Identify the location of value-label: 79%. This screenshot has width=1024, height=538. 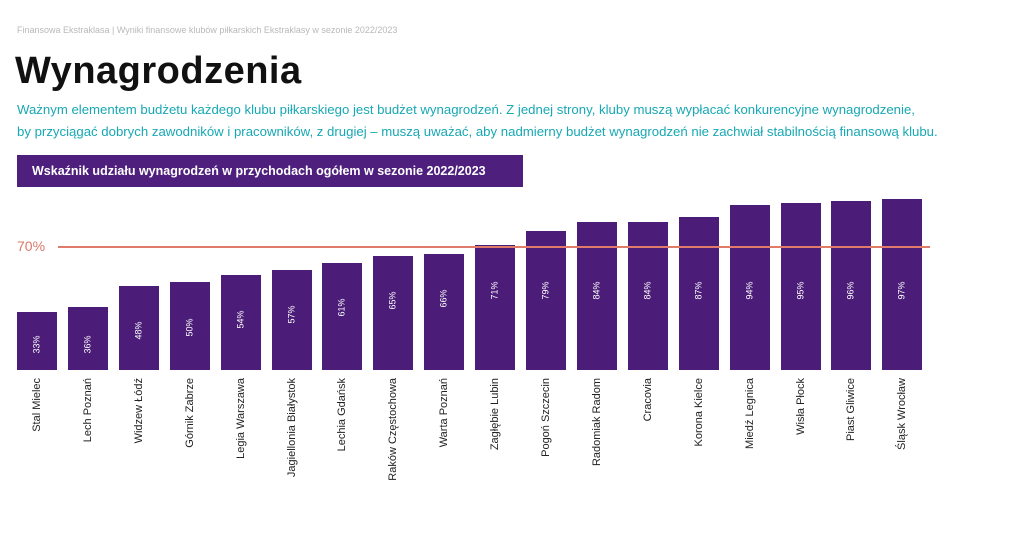
(545, 290).